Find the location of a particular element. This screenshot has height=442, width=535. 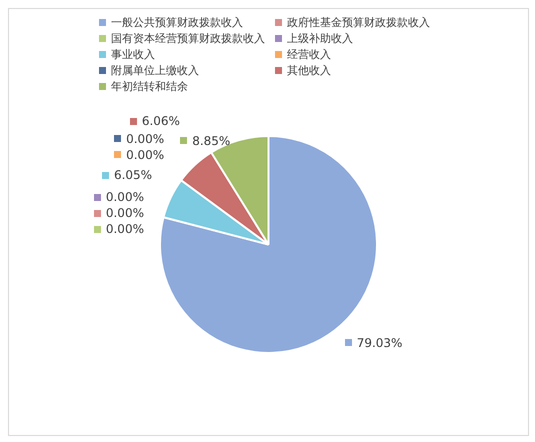

data-label: 6.06% is located at coordinates (161, 121).